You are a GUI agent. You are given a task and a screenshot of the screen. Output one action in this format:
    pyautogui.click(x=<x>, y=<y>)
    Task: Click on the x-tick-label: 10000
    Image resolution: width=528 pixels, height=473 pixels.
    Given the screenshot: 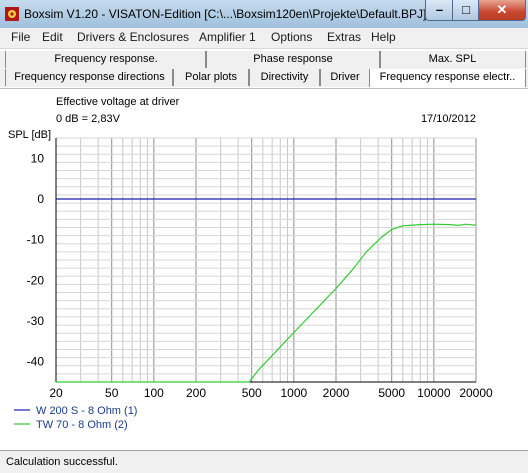 What is the action you would take?
    pyautogui.click(x=434, y=393)
    